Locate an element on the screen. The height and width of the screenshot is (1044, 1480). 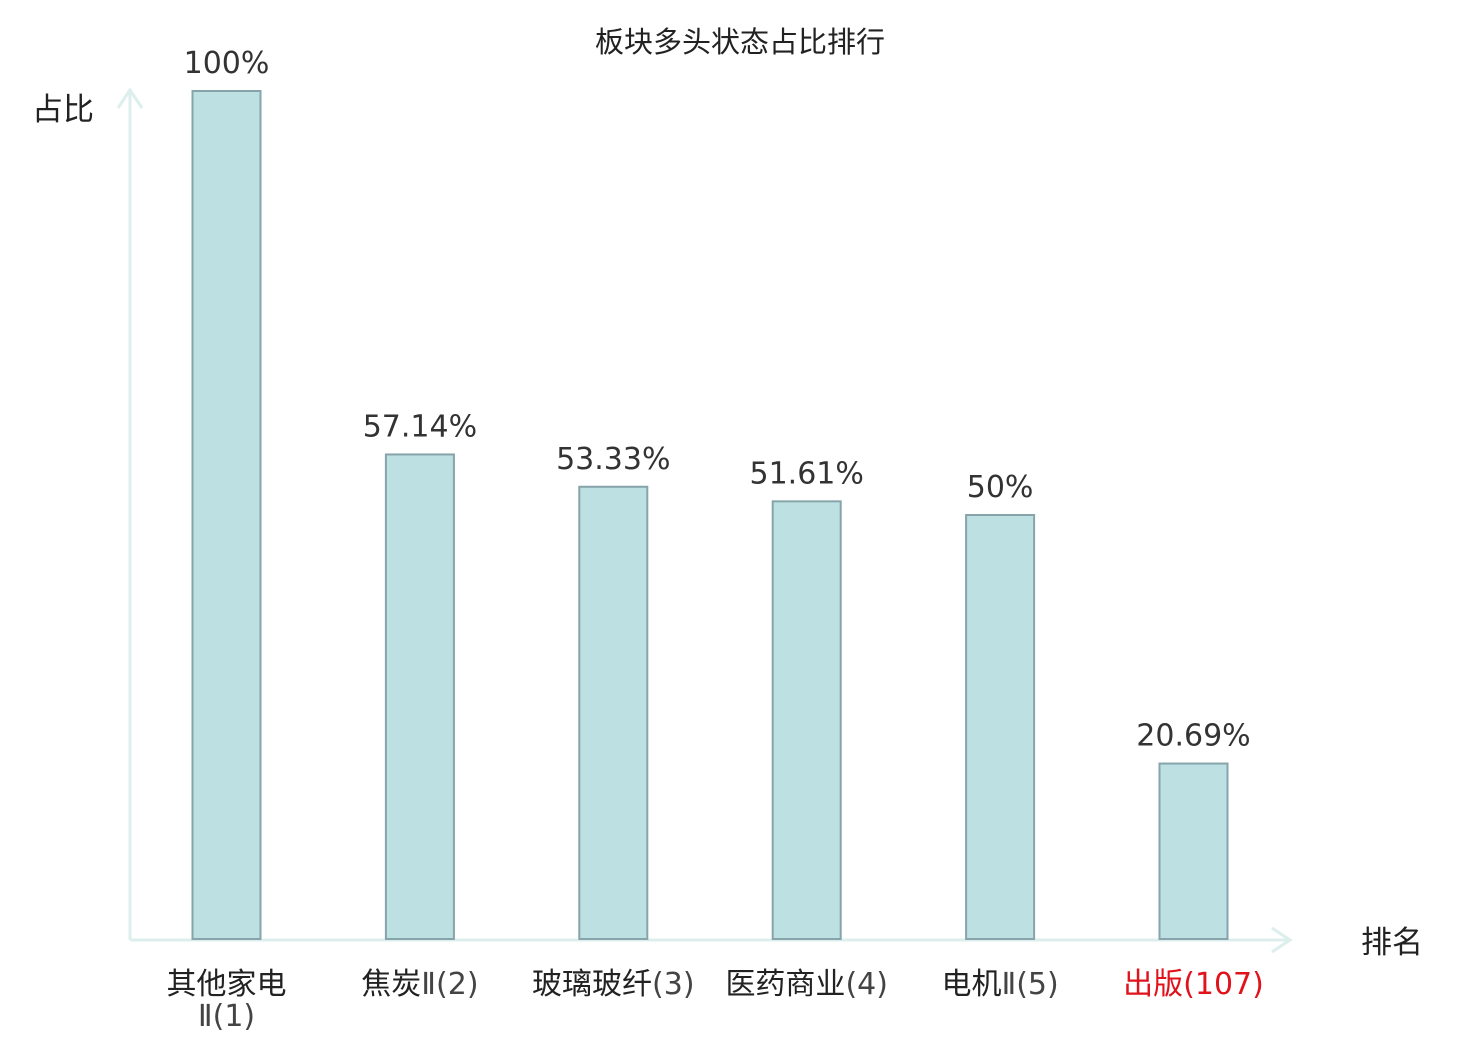
category-name: 焦炭 is located at coordinates (391, 984).